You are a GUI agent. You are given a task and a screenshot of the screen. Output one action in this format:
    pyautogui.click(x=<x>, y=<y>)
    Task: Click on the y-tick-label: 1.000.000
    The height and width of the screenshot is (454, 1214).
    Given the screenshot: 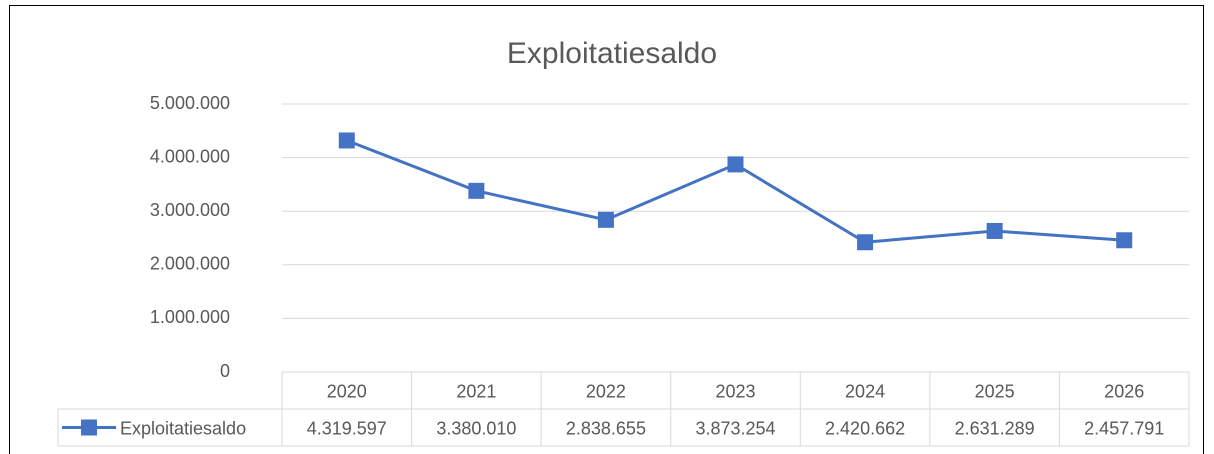 What is the action you would take?
    pyautogui.click(x=190, y=317)
    